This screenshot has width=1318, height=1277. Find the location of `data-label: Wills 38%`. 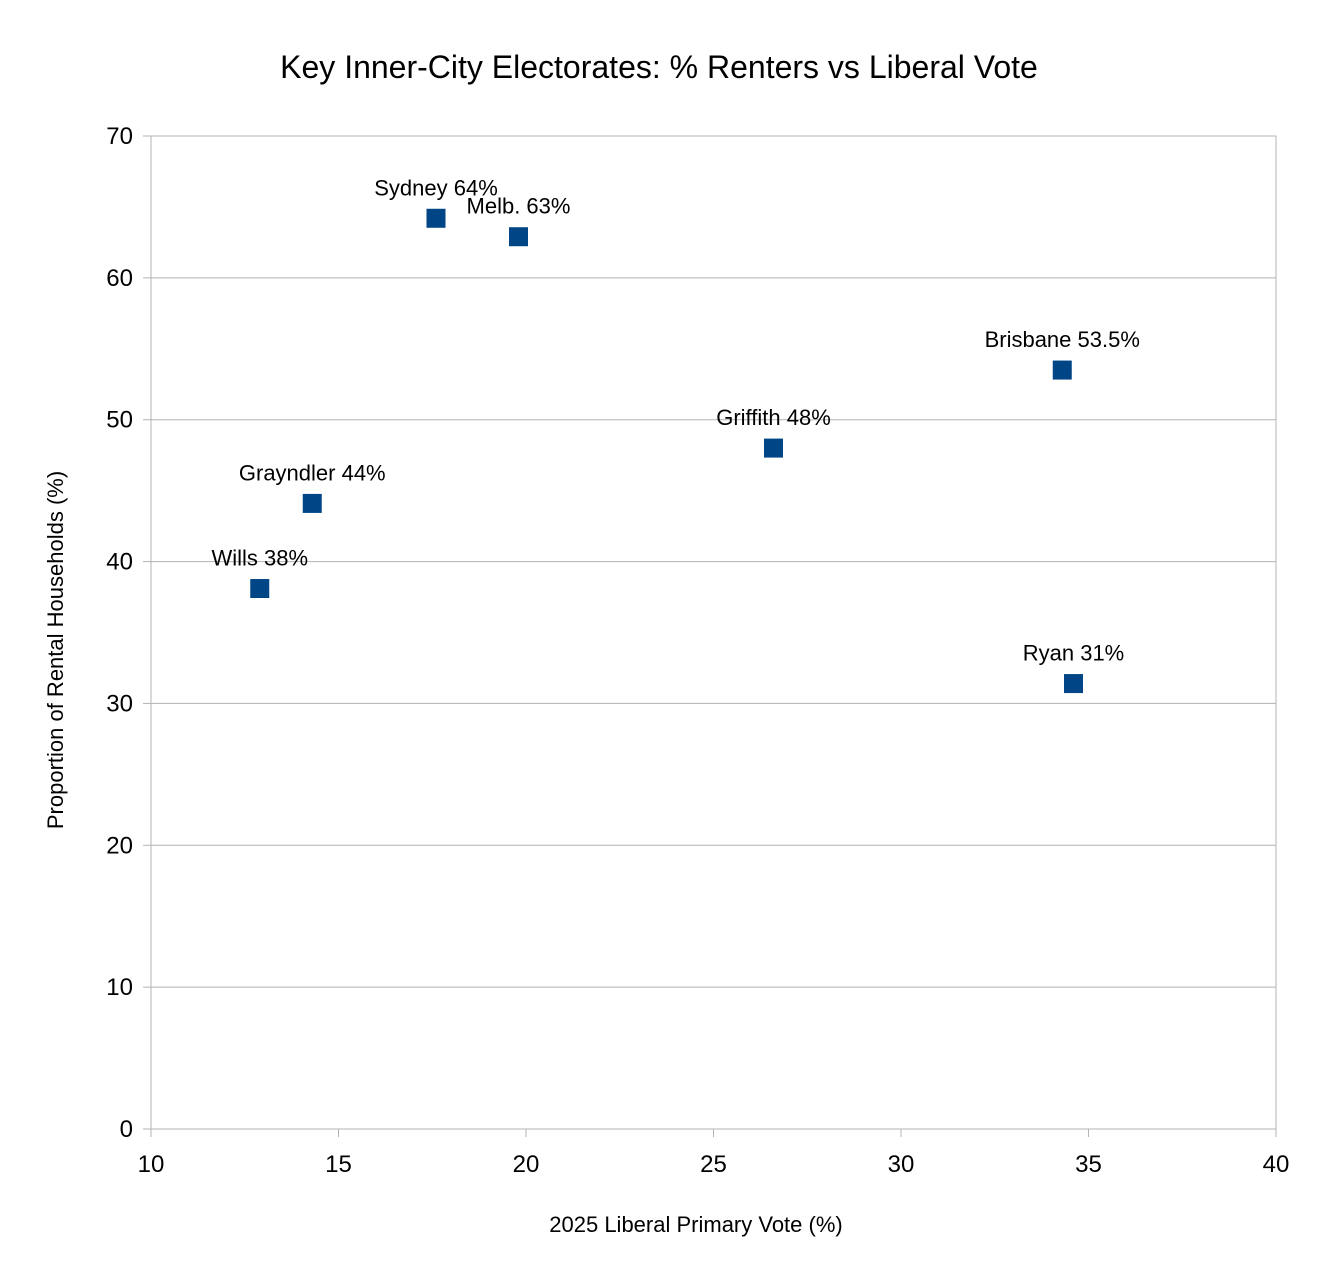

data-label: Wills 38% is located at coordinates (259, 558).